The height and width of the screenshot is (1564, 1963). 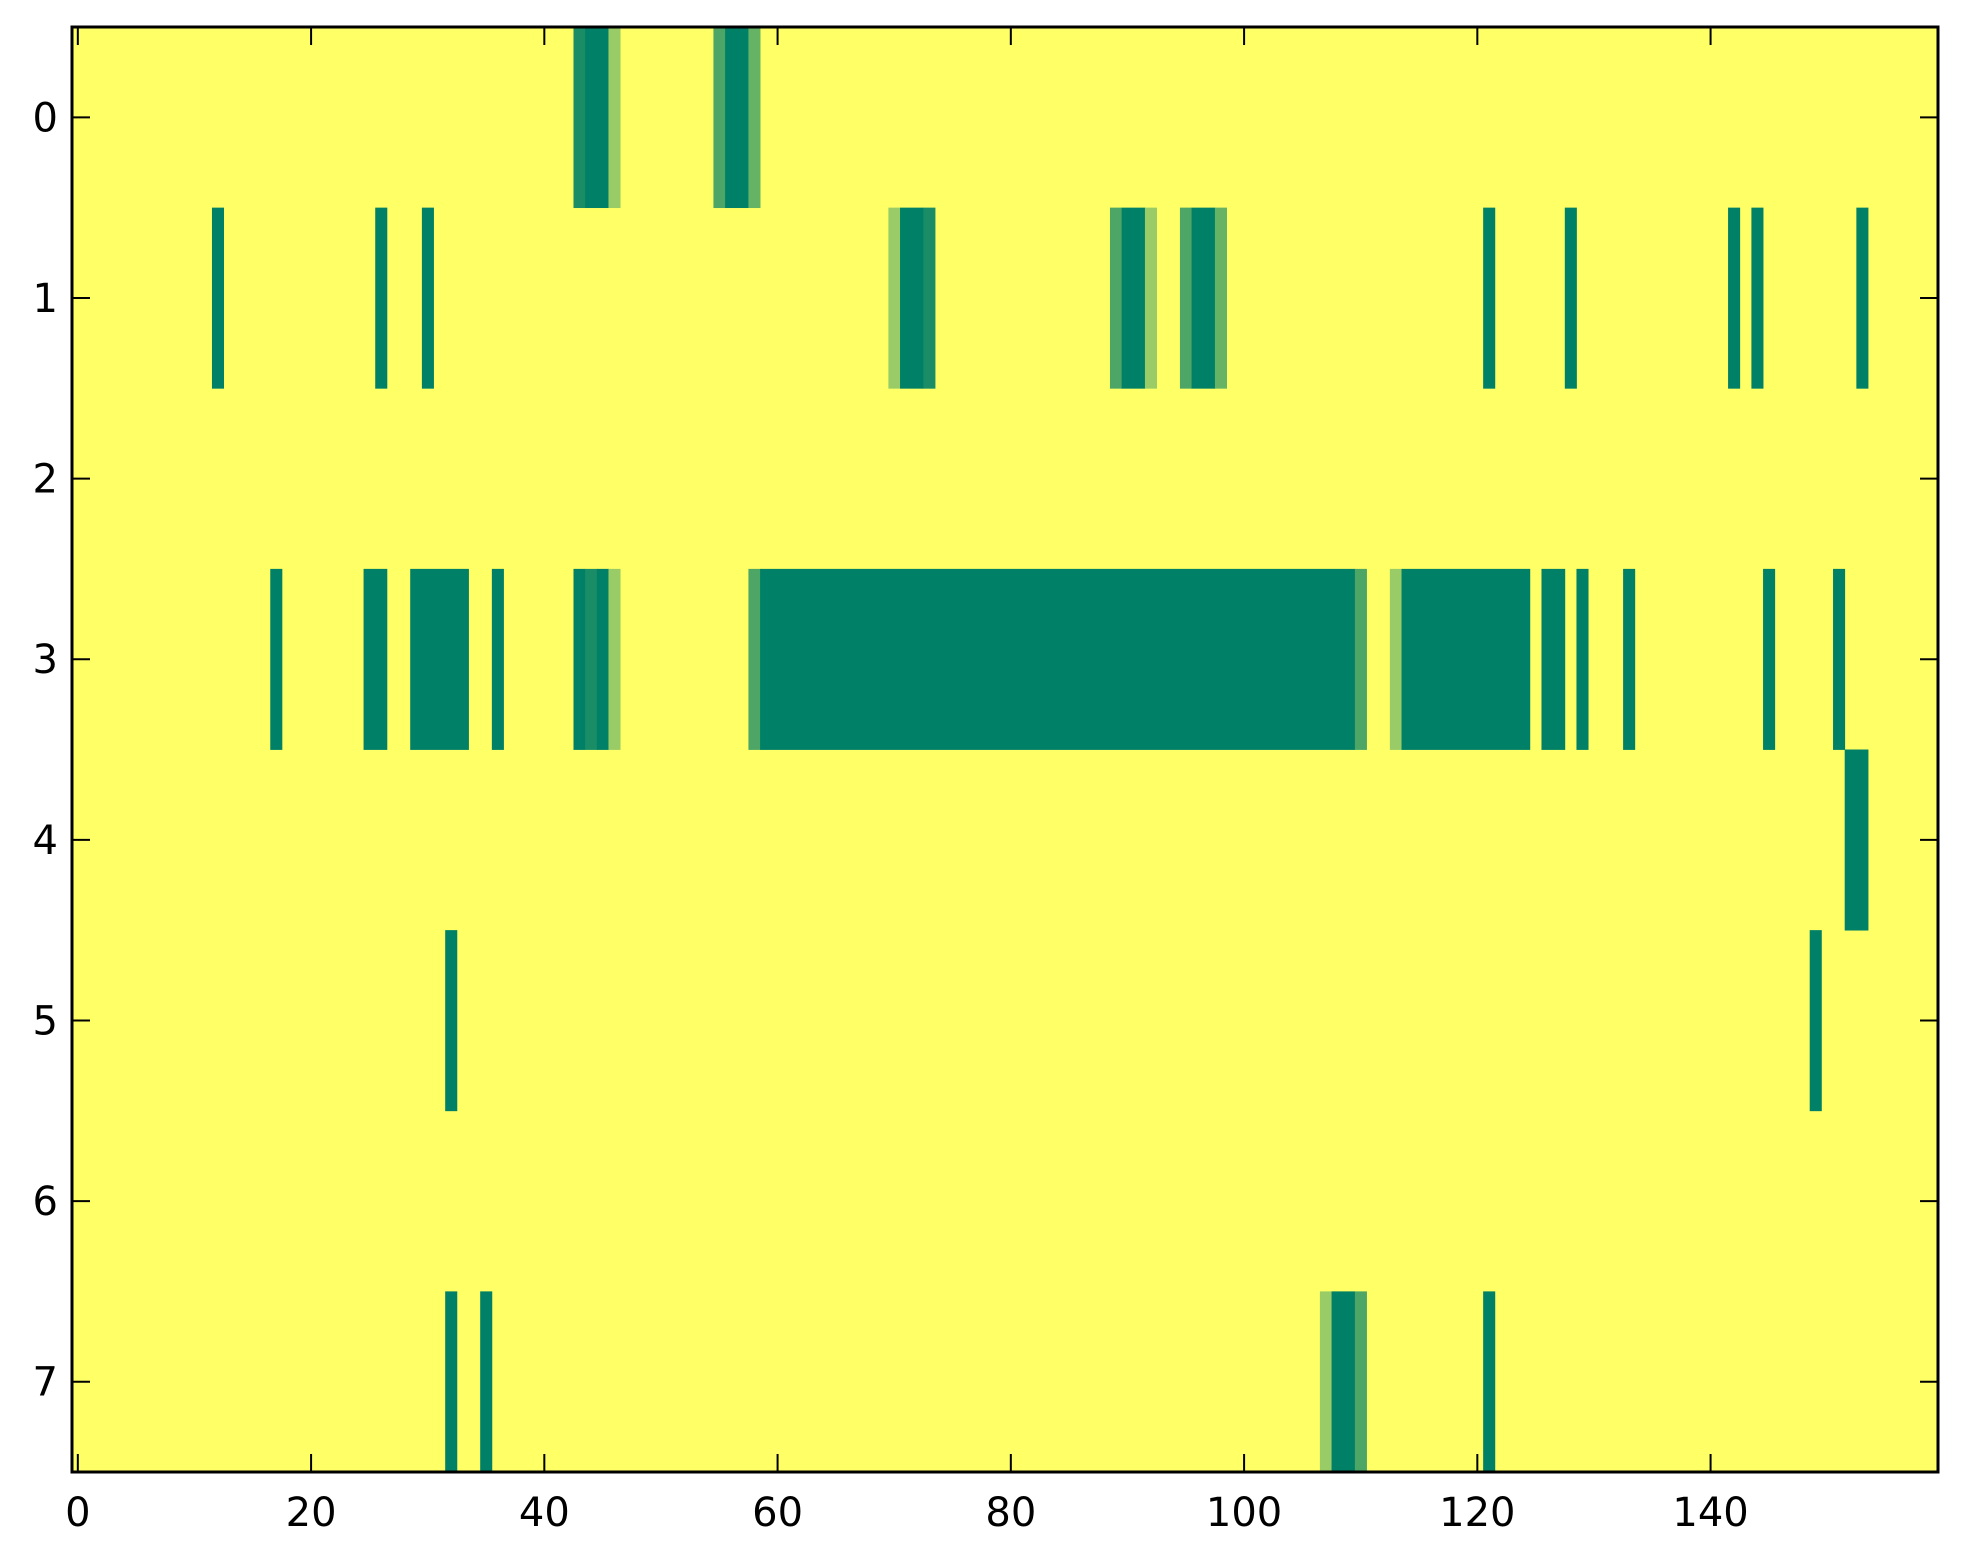 I want to click on x-tick-label: 40, so click(x=544, y=1513).